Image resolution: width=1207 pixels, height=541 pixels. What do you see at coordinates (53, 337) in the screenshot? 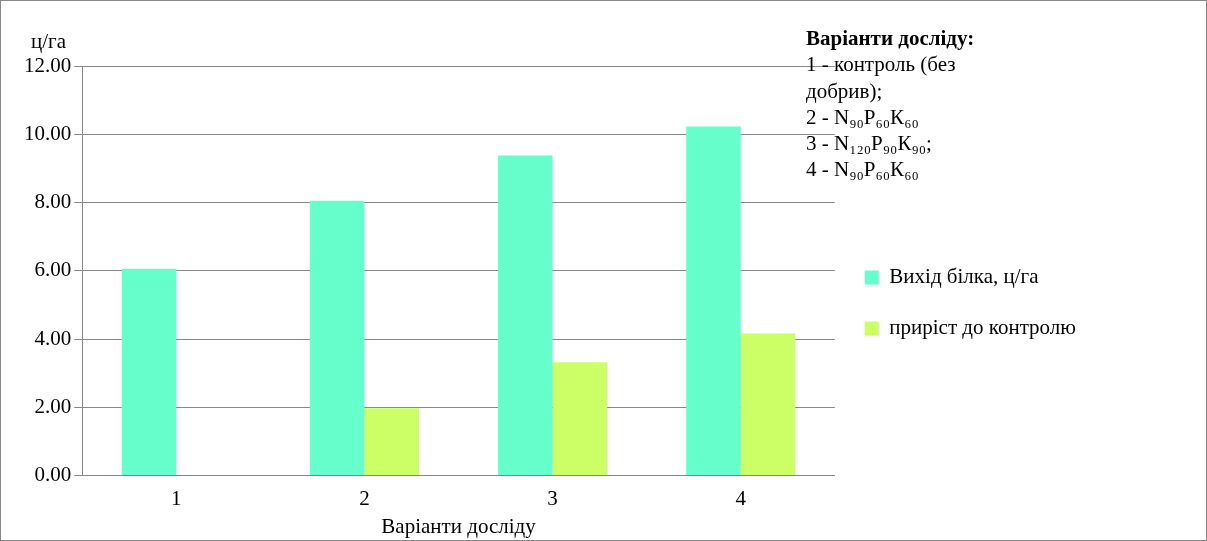
I see `y-tick-label: 4.00` at bounding box center [53, 337].